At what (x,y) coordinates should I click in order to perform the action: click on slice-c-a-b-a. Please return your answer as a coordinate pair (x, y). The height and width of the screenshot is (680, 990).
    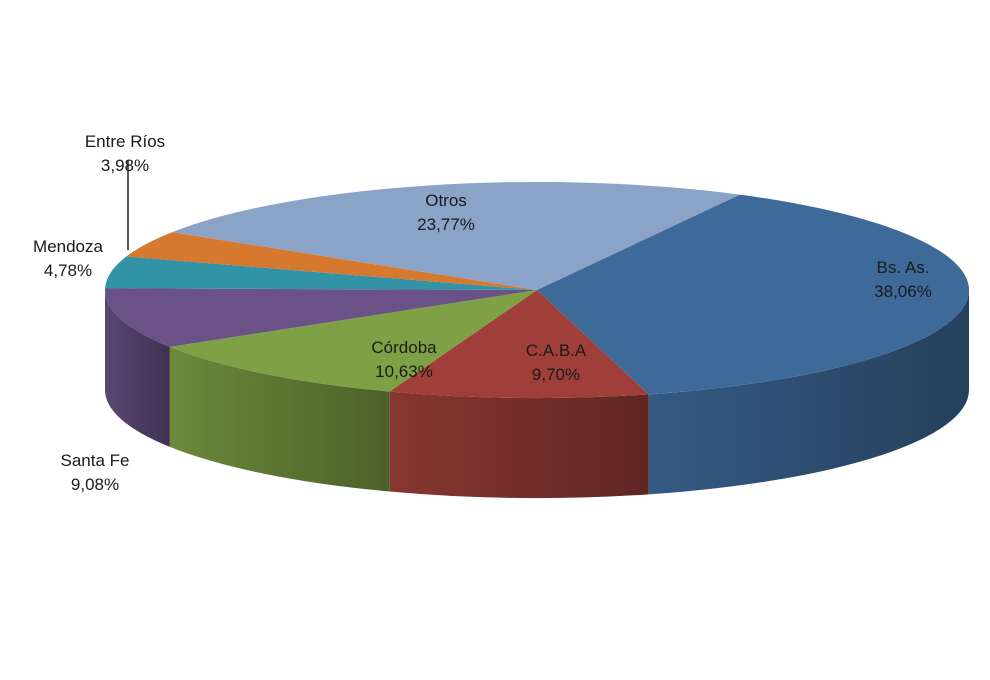
    Looking at the image, I should click on (519, 344).